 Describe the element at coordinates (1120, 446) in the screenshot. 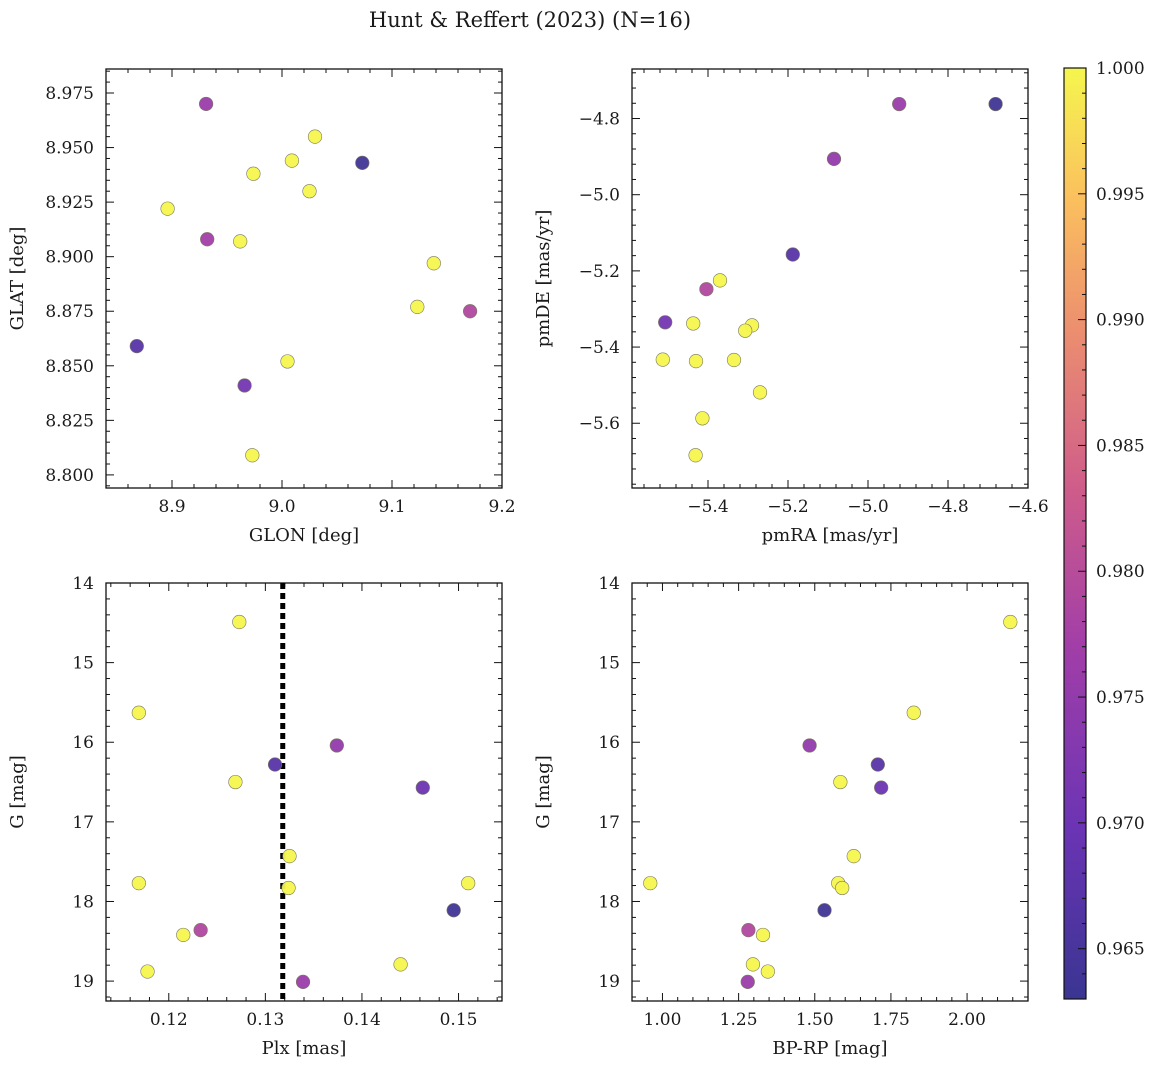

I see `colorbar-tick-label: 0.985` at that location.